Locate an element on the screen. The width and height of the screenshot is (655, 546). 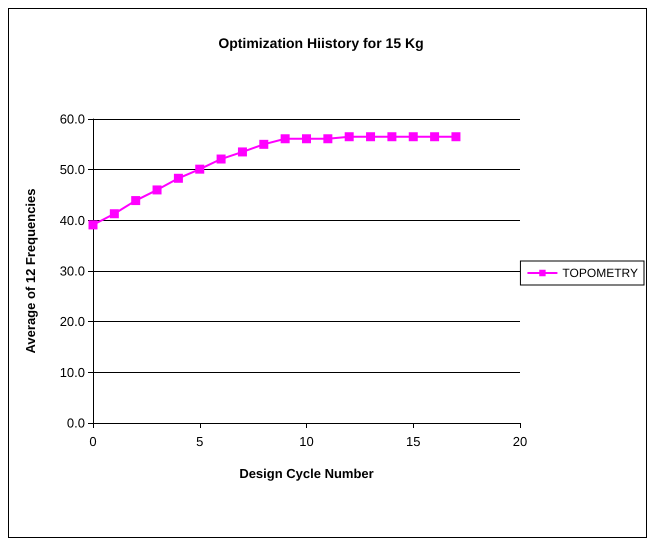
y-tick-label: 30.0 is located at coordinates (72, 271).